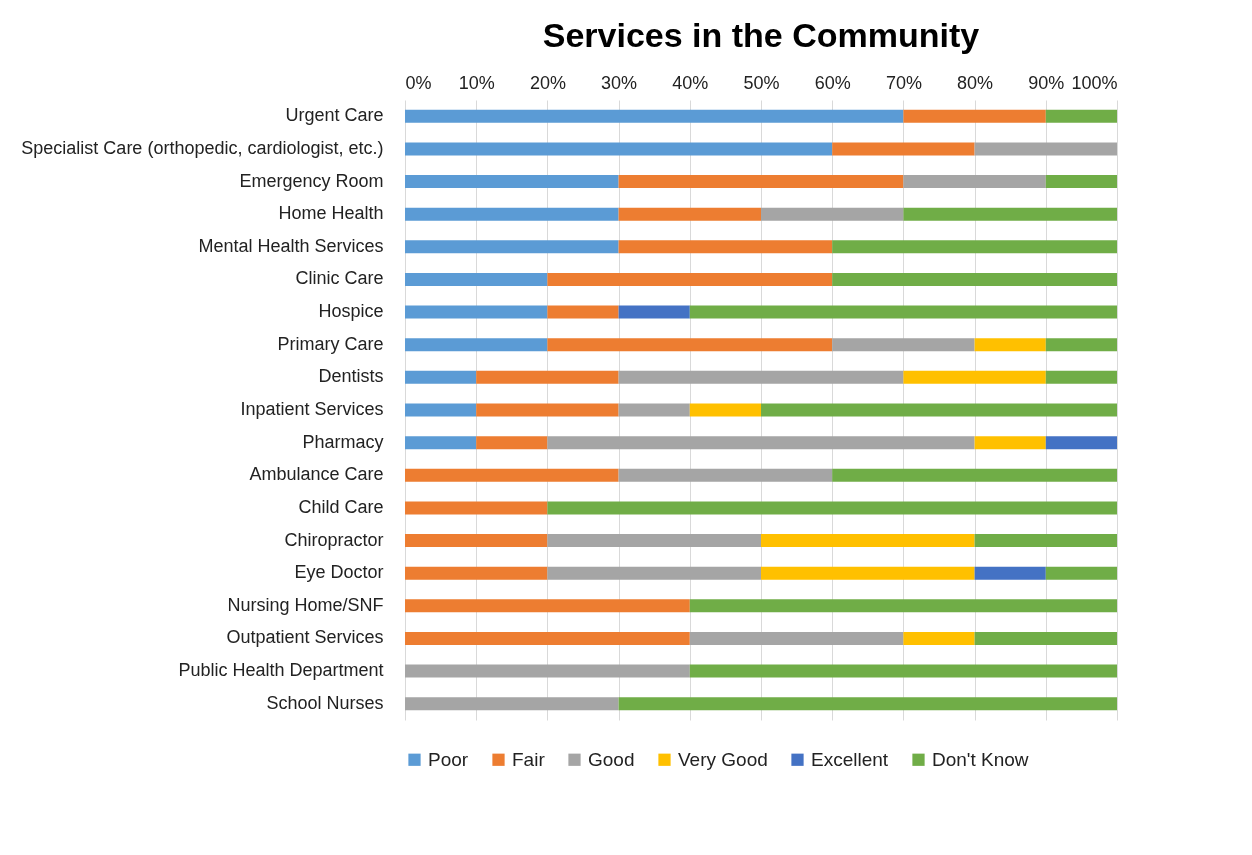 The height and width of the screenshot is (855, 1252). What do you see at coordinates (418, 82) in the screenshot?
I see `x-tick-label: 0%` at bounding box center [418, 82].